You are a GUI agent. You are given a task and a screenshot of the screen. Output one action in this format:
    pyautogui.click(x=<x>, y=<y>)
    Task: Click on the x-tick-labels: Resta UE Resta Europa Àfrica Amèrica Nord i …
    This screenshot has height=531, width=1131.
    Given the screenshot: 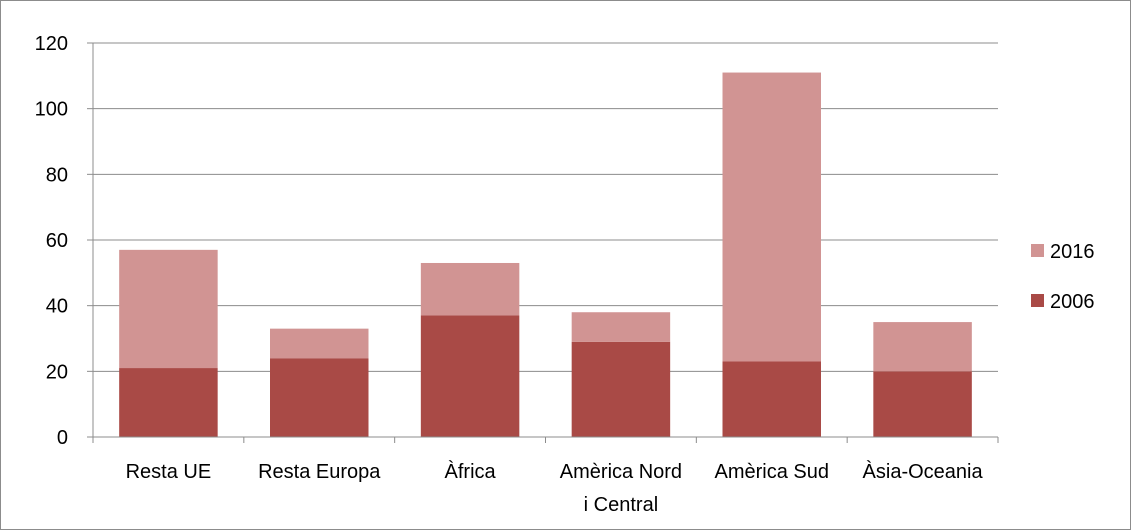 What is the action you would take?
    pyautogui.click(x=555, y=488)
    